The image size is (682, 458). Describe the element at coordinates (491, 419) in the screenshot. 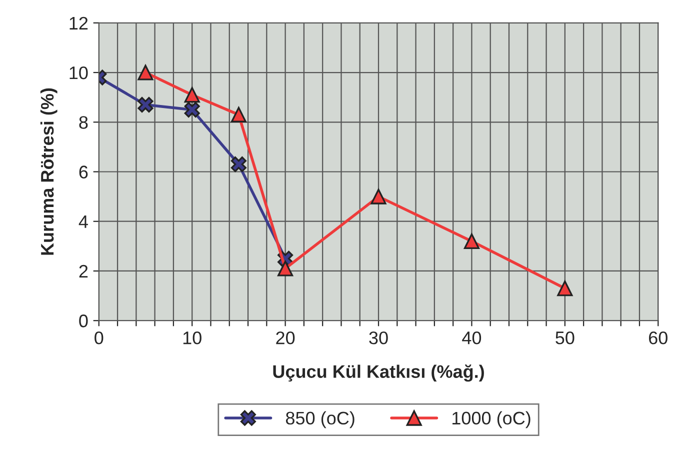

I see `legend-label: 1000 (oC)` at that location.